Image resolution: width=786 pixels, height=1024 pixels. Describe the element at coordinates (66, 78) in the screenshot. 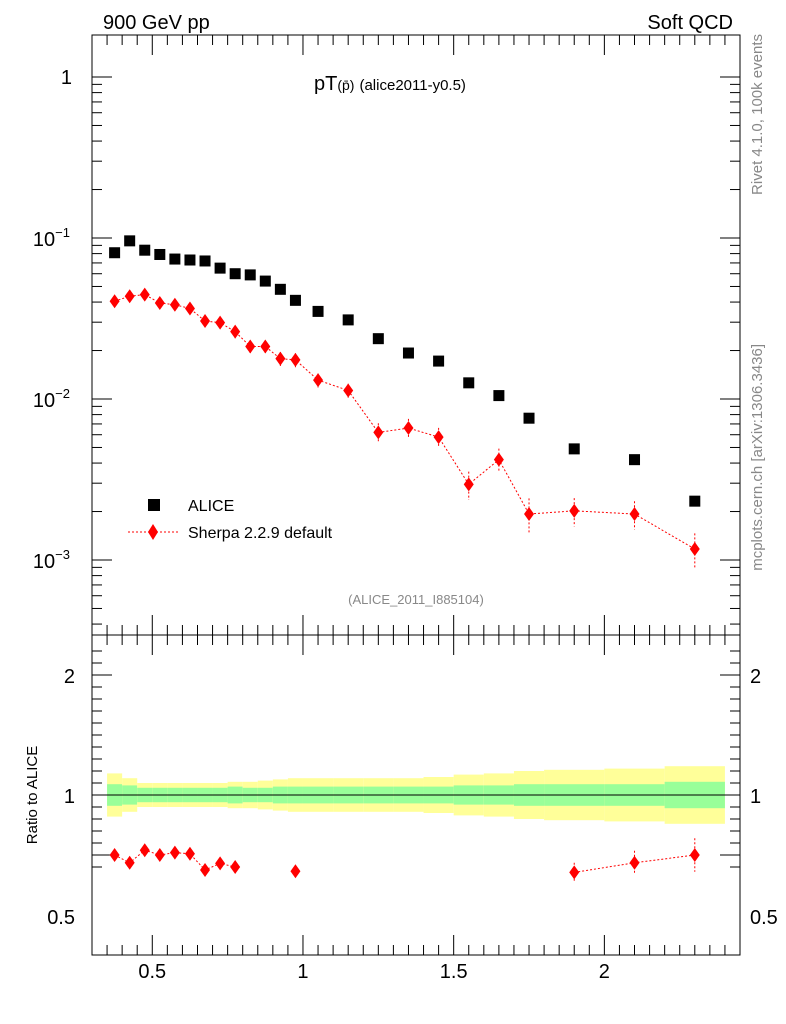

I see `y-tick-label-1: 1` at that location.